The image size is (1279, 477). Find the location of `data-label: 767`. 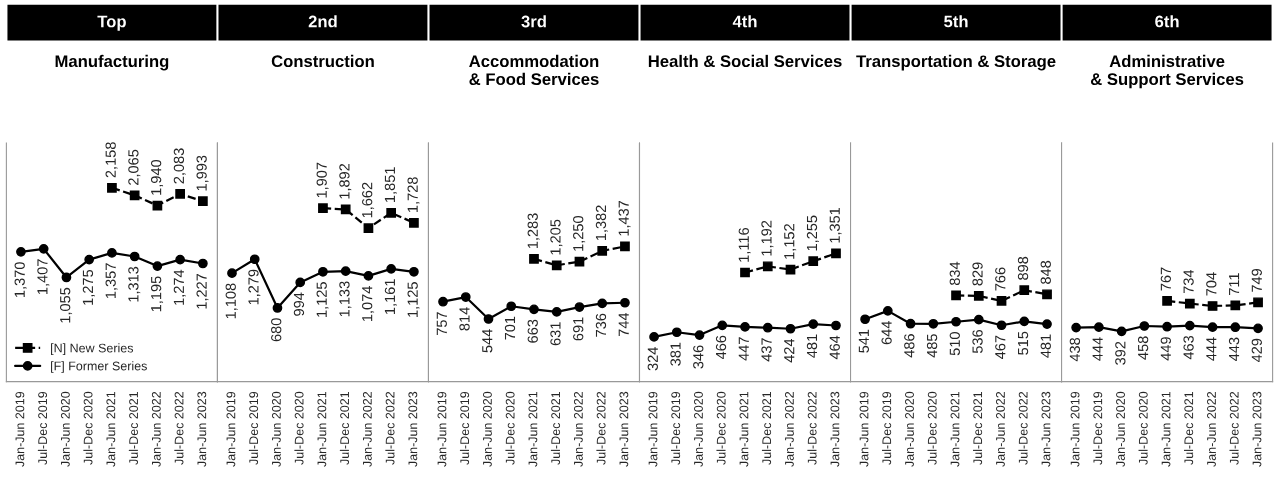

data-label: 767 is located at coordinates (1165, 279).